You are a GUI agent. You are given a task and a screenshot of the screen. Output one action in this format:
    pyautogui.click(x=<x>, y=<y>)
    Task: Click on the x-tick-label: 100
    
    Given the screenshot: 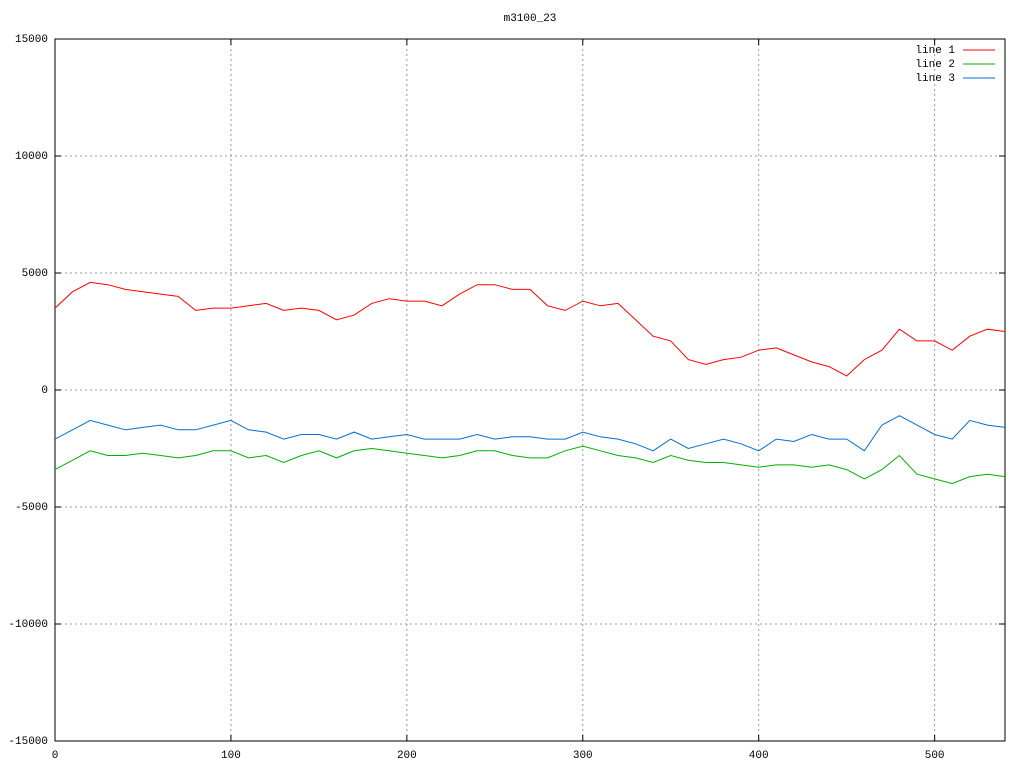 What is the action you would take?
    pyautogui.click(x=231, y=756)
    